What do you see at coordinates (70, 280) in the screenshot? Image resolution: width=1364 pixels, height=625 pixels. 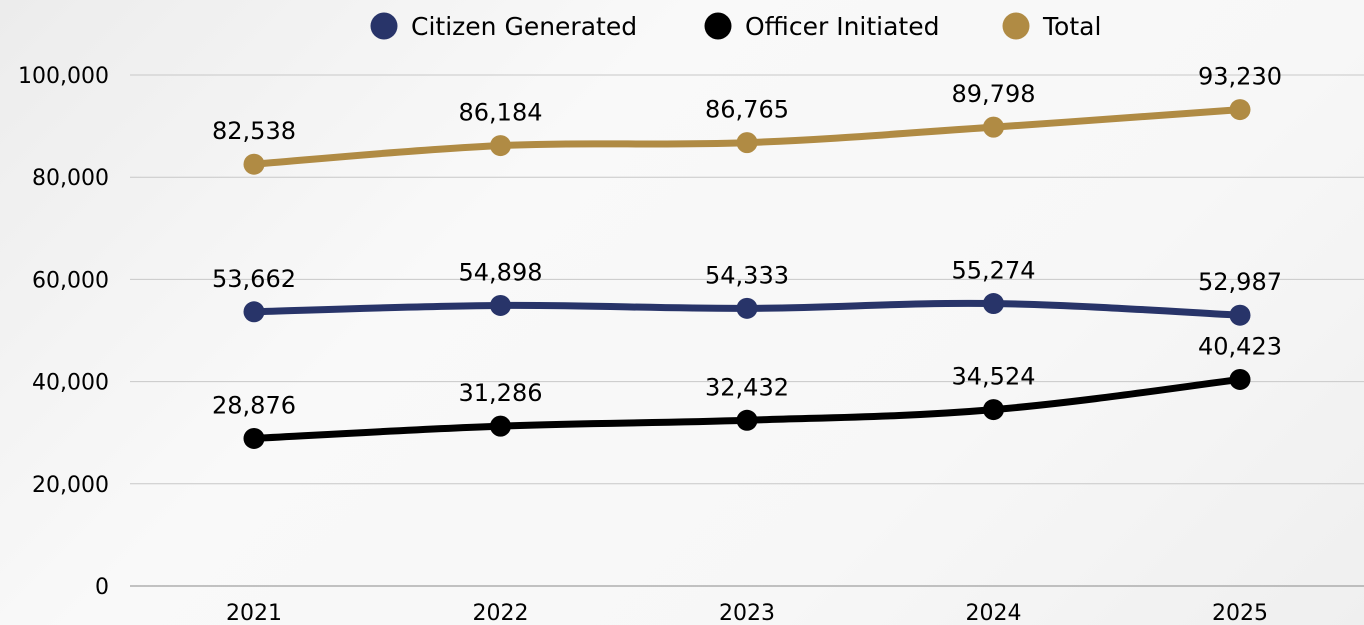 I see `y-tick-label: 60,000` at bounding box center [70, 280].